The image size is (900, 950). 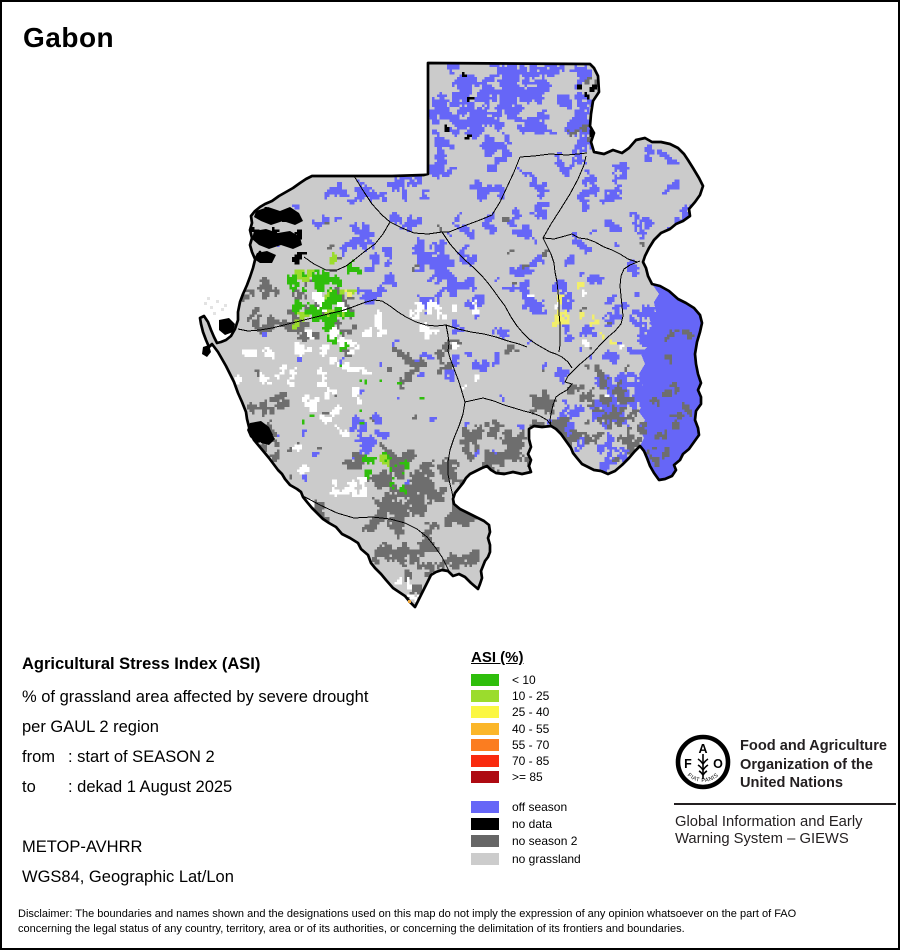 I want to click on legend-title: ASI (%), so click(x=497, y=657).